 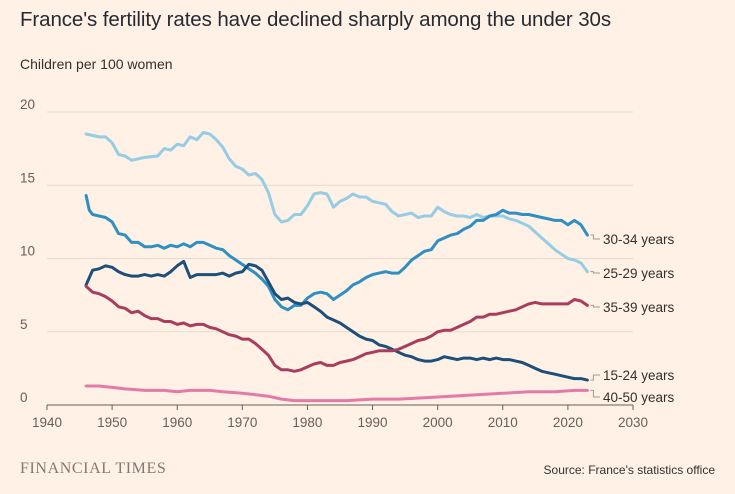 I want to click on x-tick-label: 2000, so click(x=438, y=422).